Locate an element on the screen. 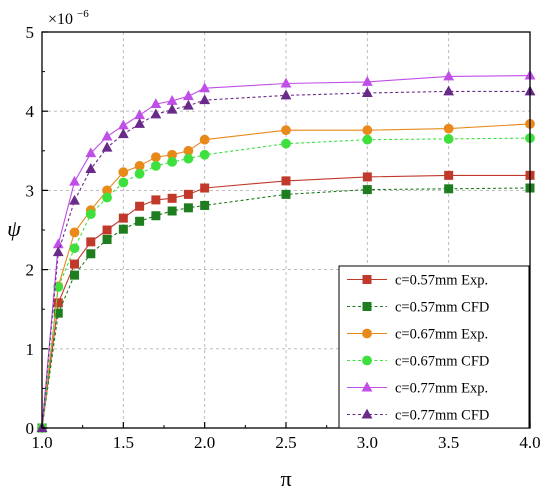  legend-label: c=0.67mm Exp. is located at coordinates (441, 335).